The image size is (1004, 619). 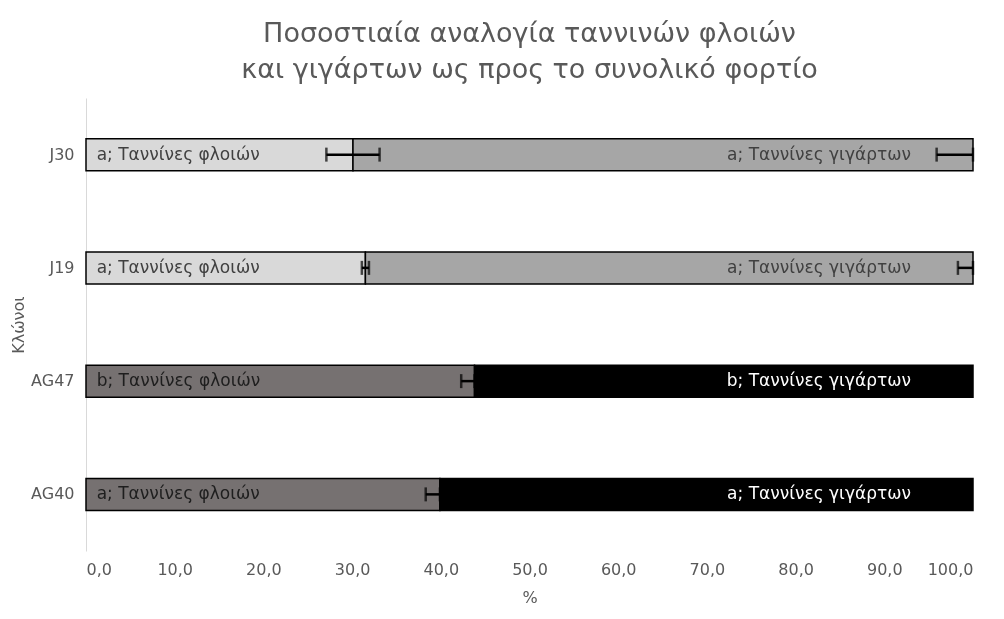 What do you see at coordinates (950, 569) in the screenshot?
I see `x-tick-label: 100,0` at bounding box center [950, 569].